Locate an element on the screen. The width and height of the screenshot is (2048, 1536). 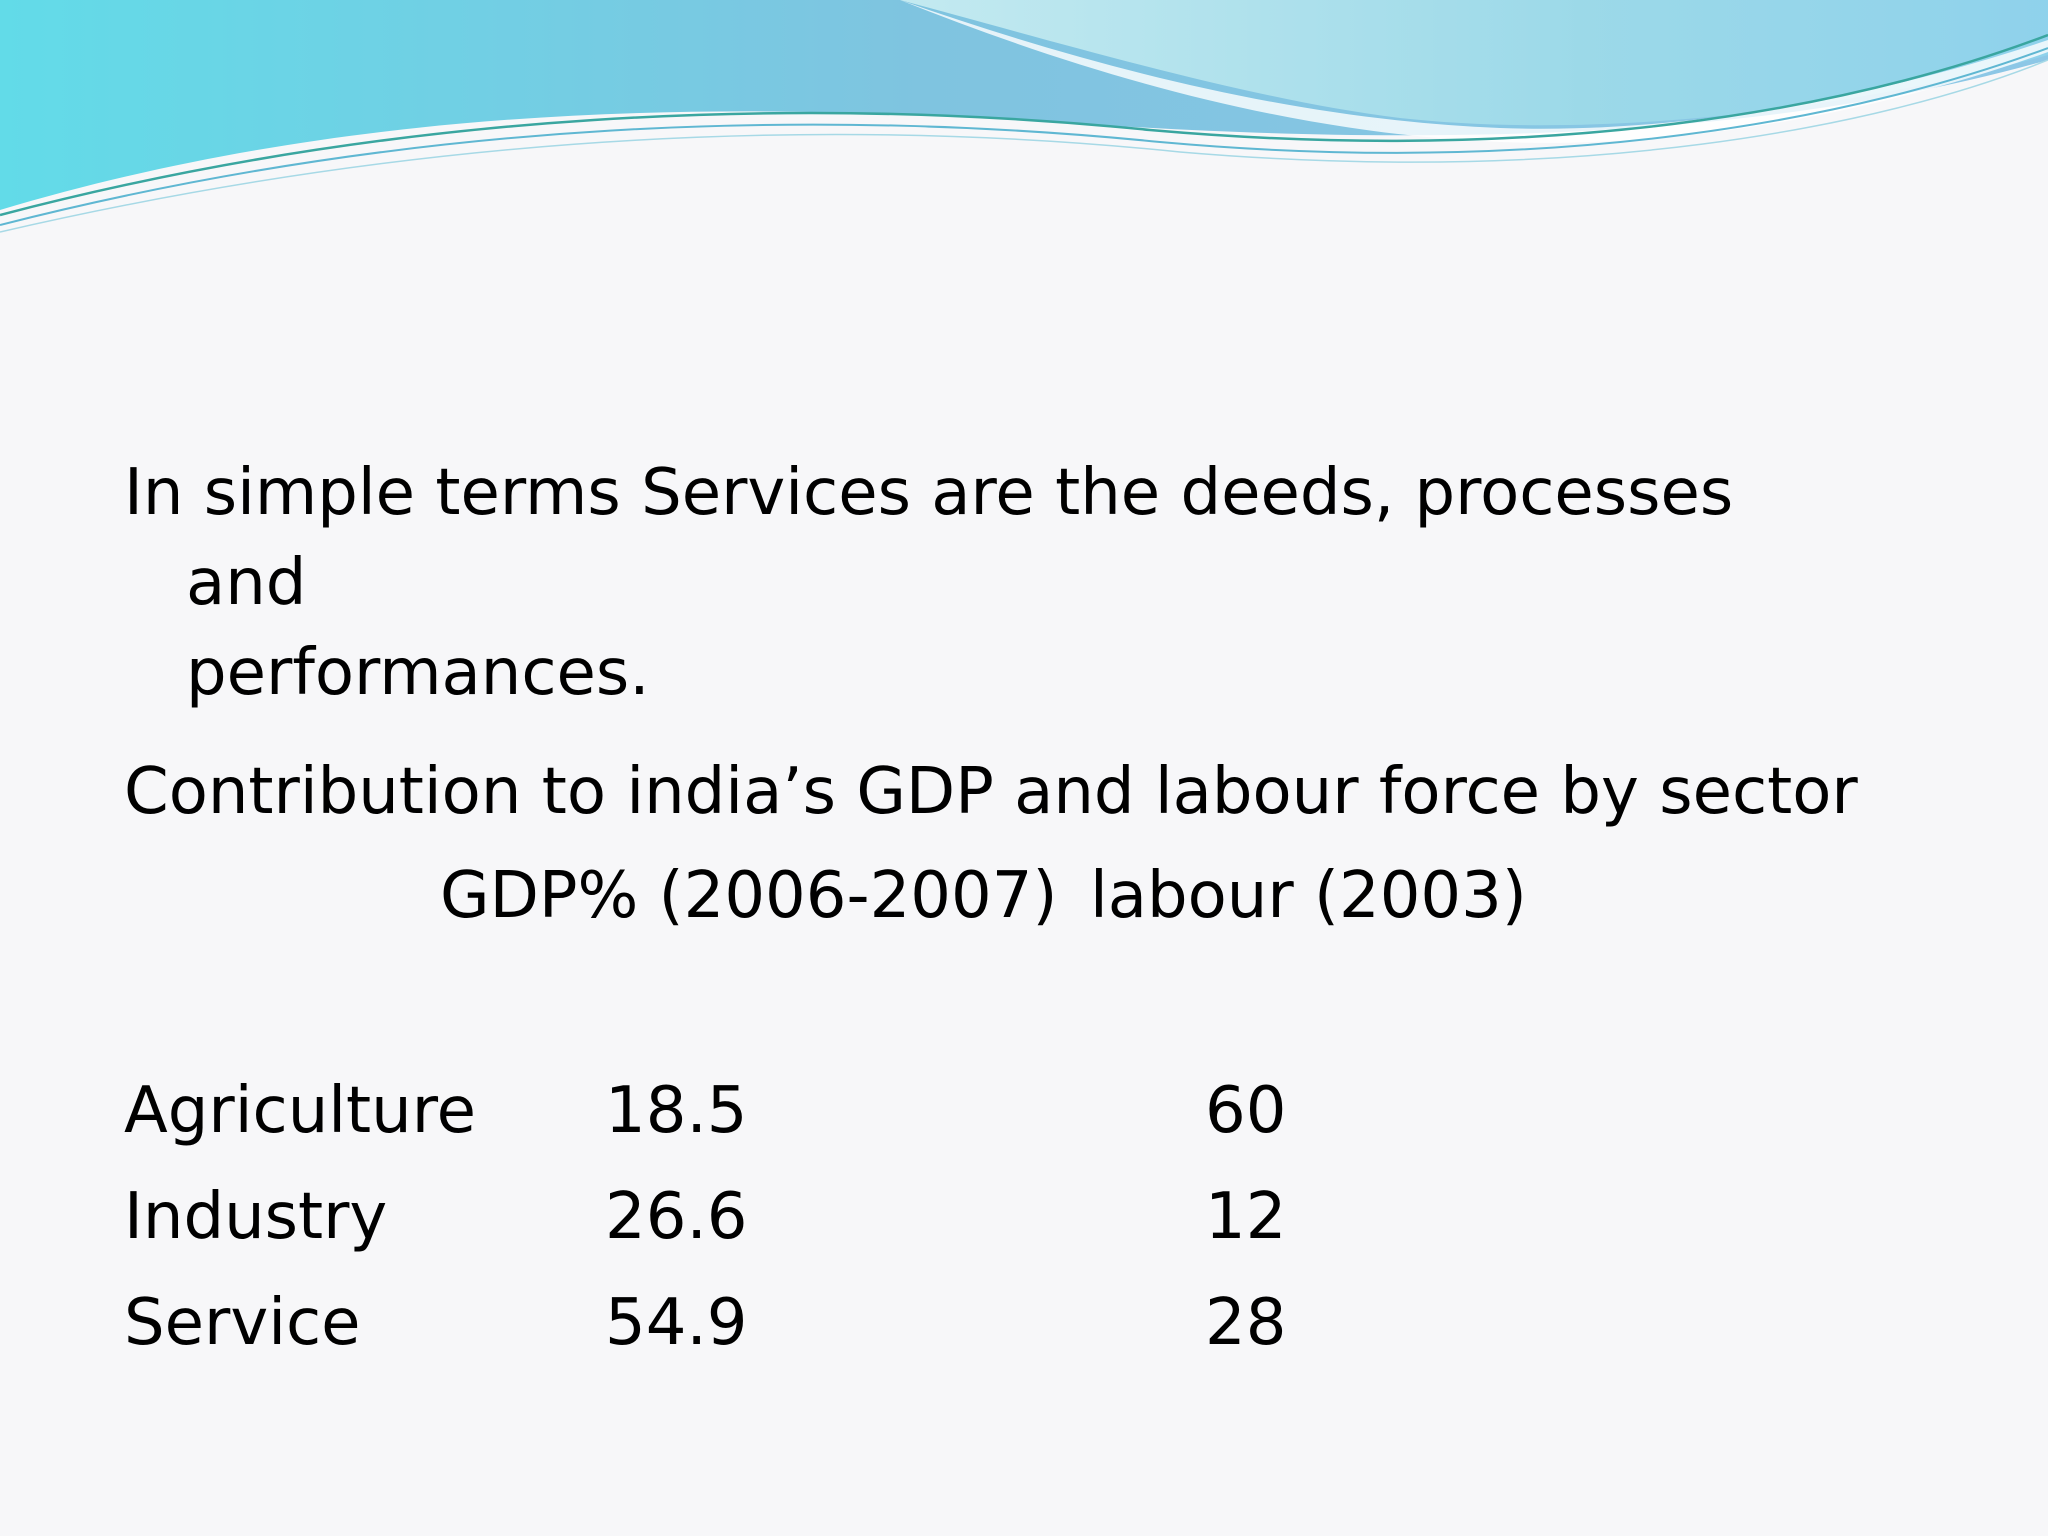
wave-band-light is located at coordinates (1474, 63).